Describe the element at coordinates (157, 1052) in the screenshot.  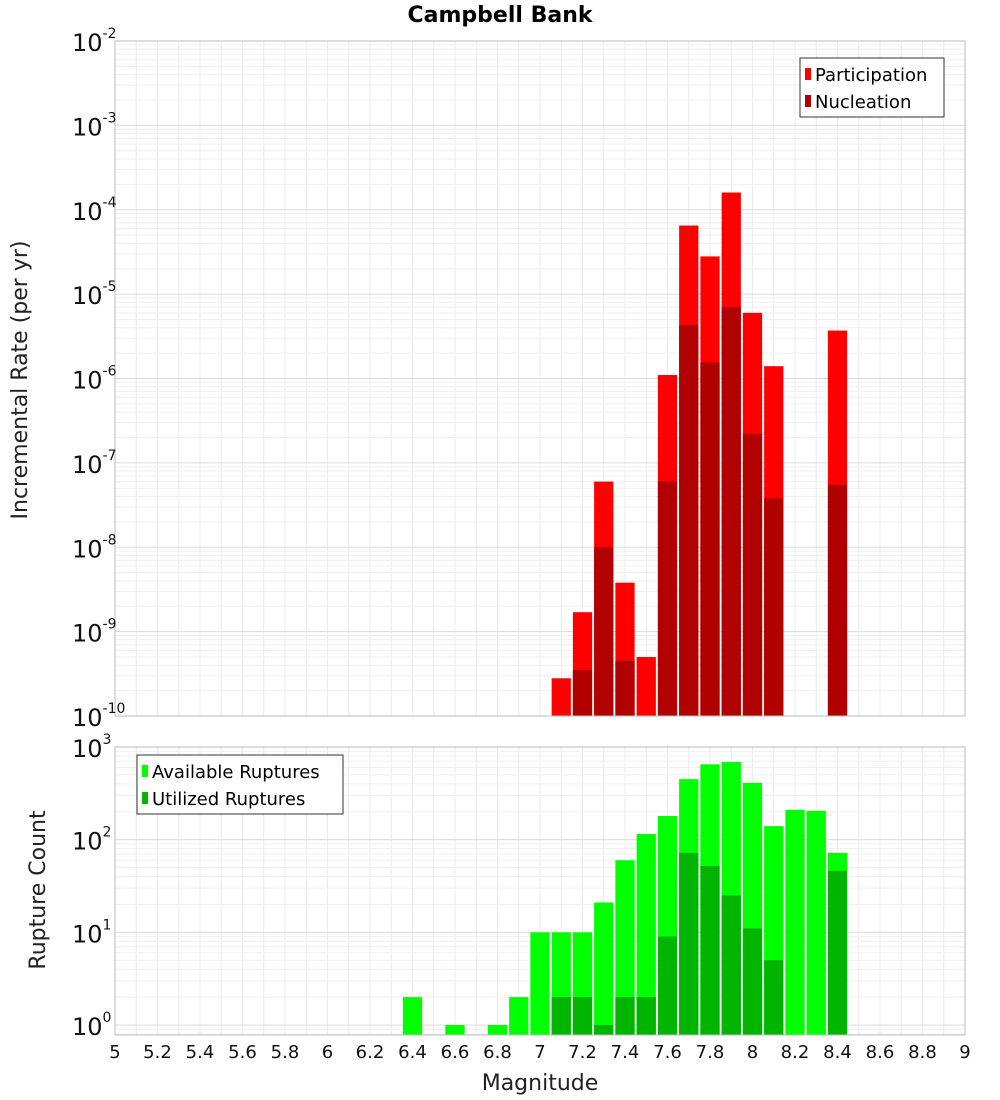
I see `x-tick-label: 5.2` at that location.